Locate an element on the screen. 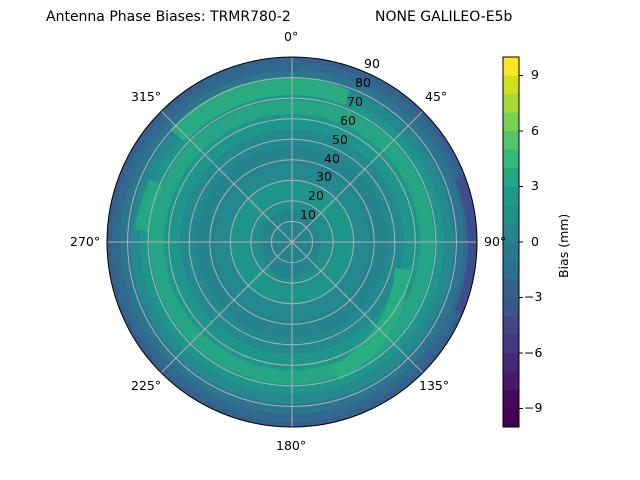  colorbar-tick-minus-9: −9 is located at coordinates (533, 407).